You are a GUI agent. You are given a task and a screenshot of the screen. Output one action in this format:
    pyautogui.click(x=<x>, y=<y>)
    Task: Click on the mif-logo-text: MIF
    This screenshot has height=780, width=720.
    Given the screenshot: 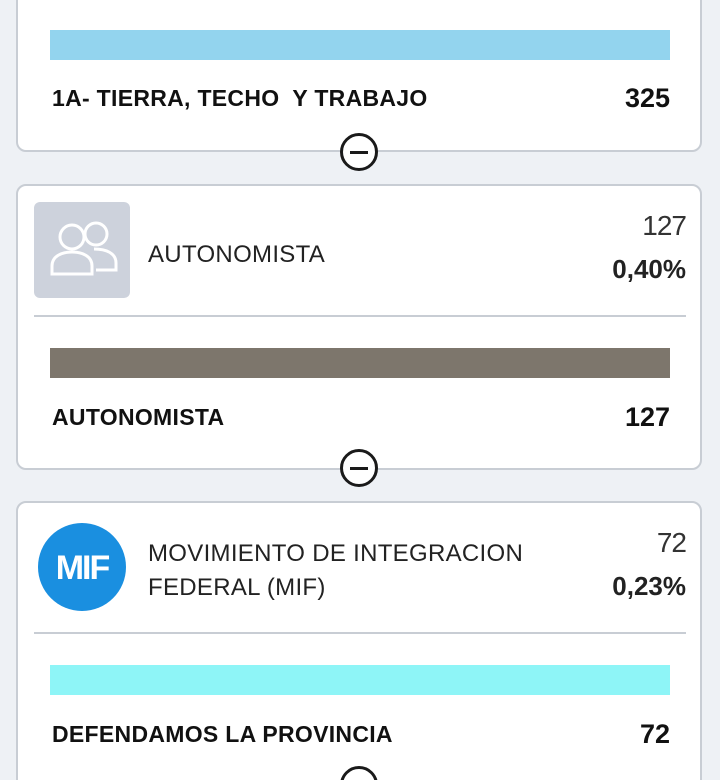 What is the action you would take?
    pyautogui.click(x=83, y=568)
    